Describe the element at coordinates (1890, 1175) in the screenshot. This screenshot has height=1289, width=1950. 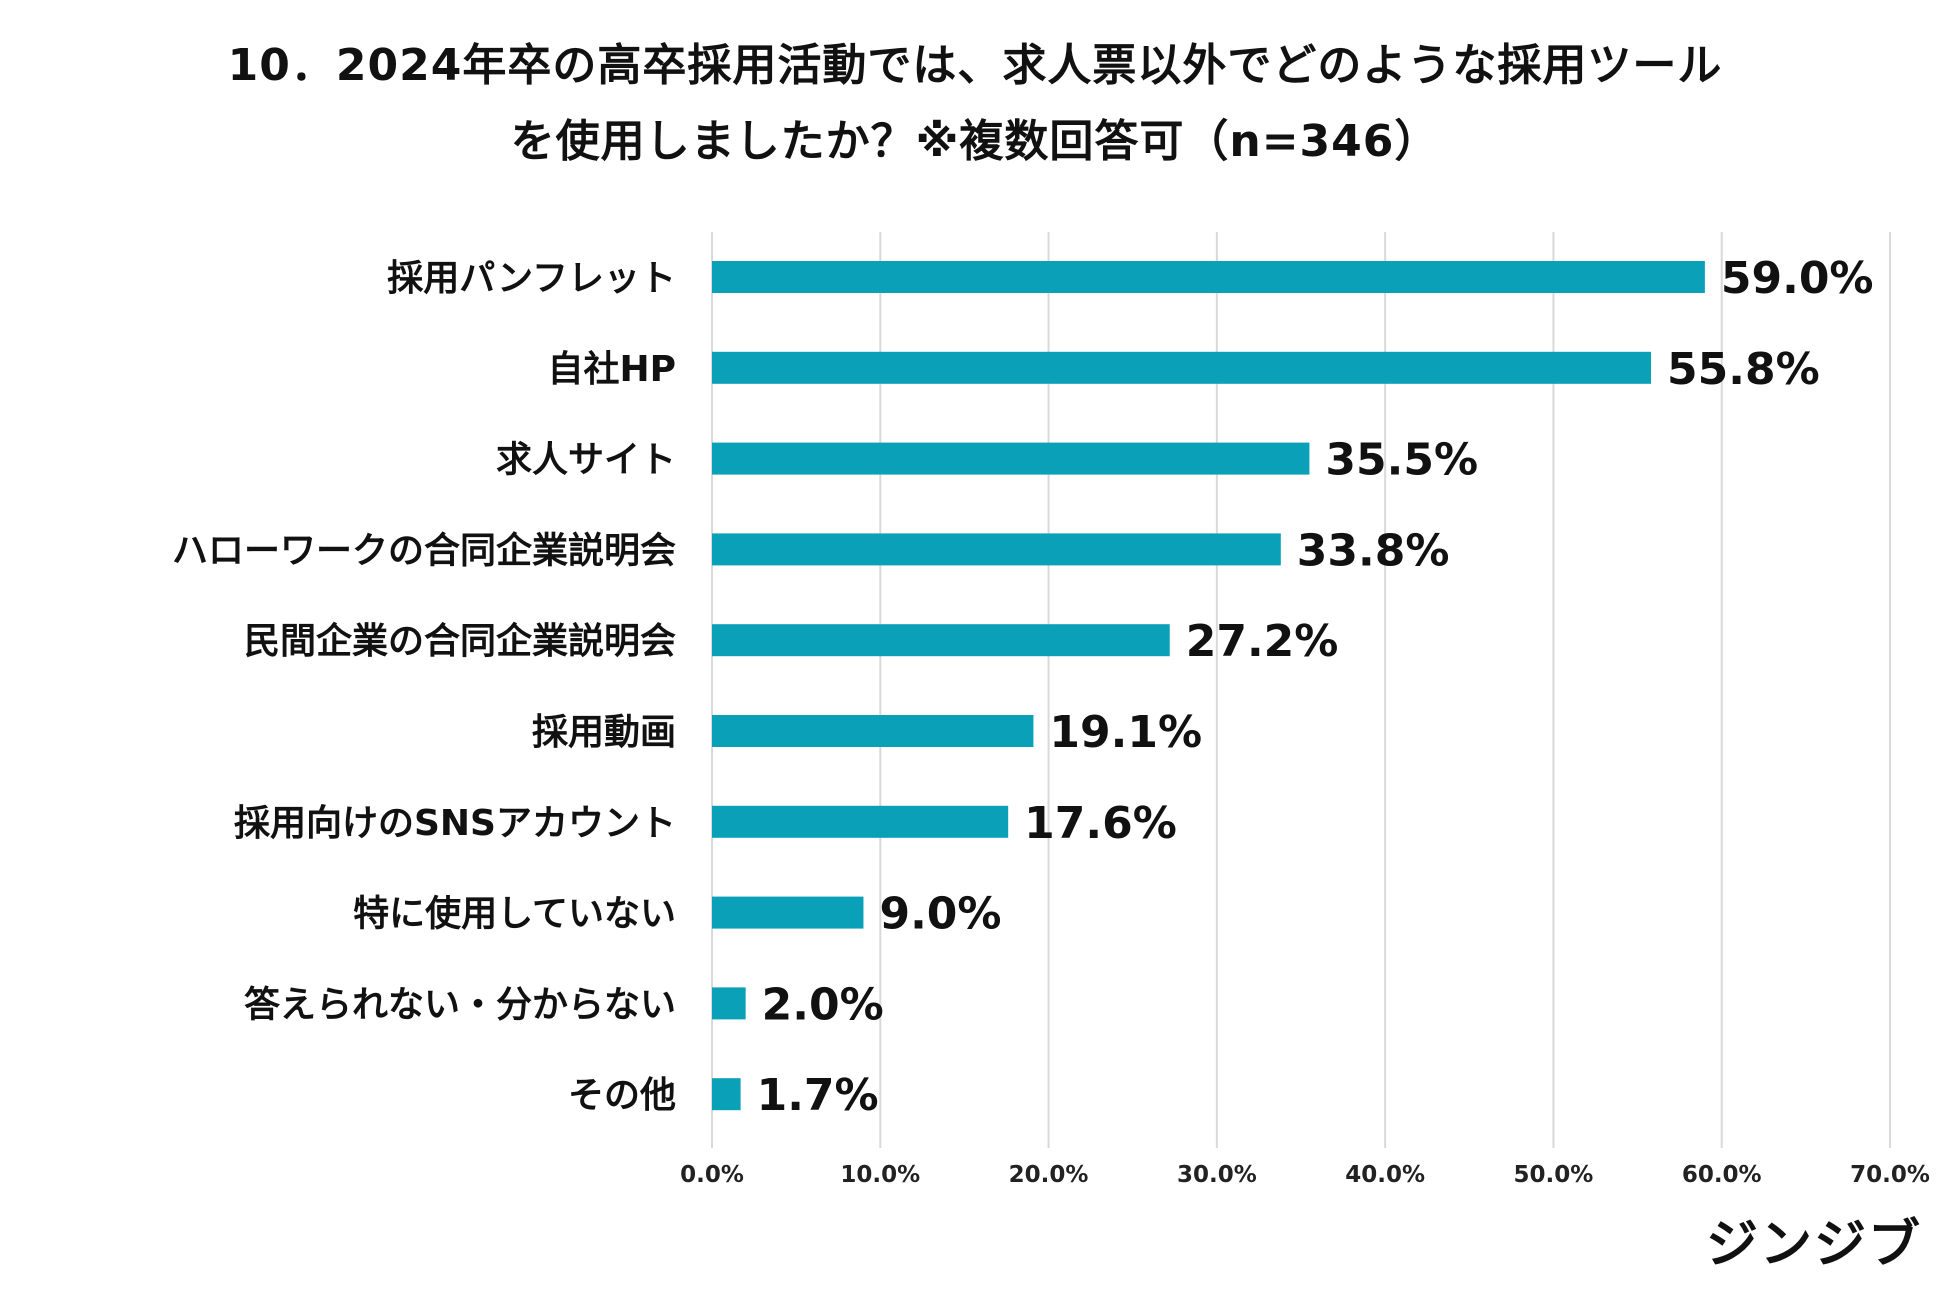
I see `x-tick-label-7: 70.0%` at that location.